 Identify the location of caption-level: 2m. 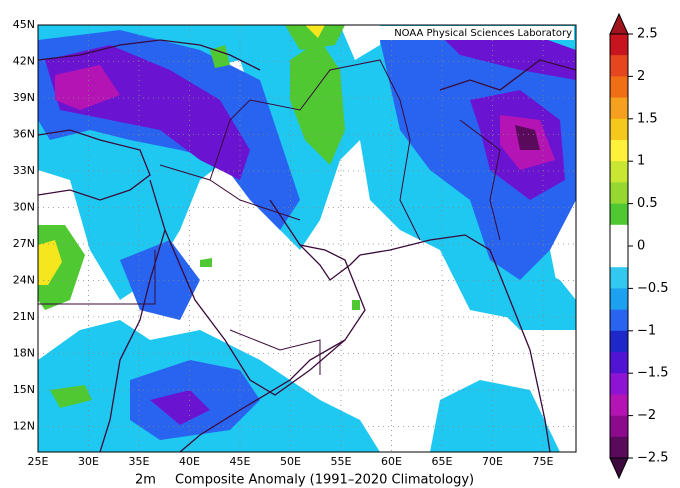
(145, 480).